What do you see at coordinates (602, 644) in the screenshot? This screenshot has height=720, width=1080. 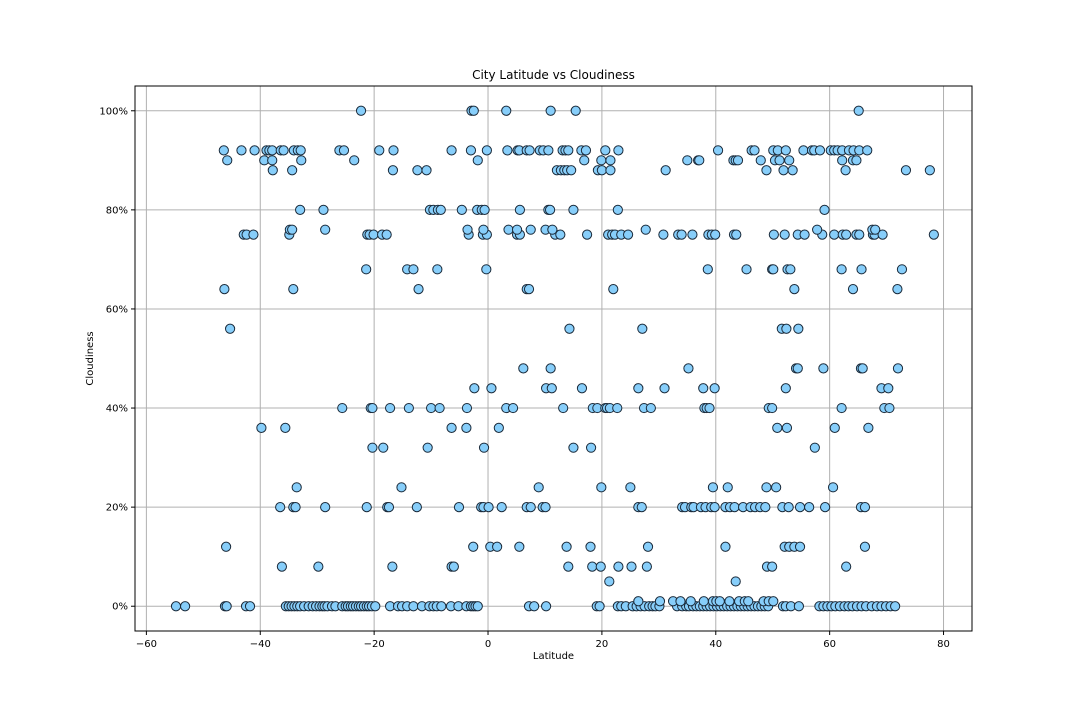 I see `x-tick-label: 20` at bounding box center [602, 644].